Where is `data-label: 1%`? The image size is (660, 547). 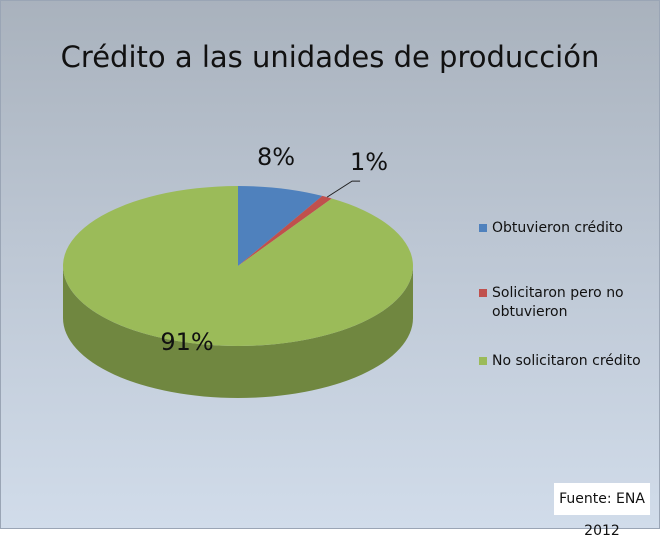
data-label: 1% is located at coordinates (369, 162).